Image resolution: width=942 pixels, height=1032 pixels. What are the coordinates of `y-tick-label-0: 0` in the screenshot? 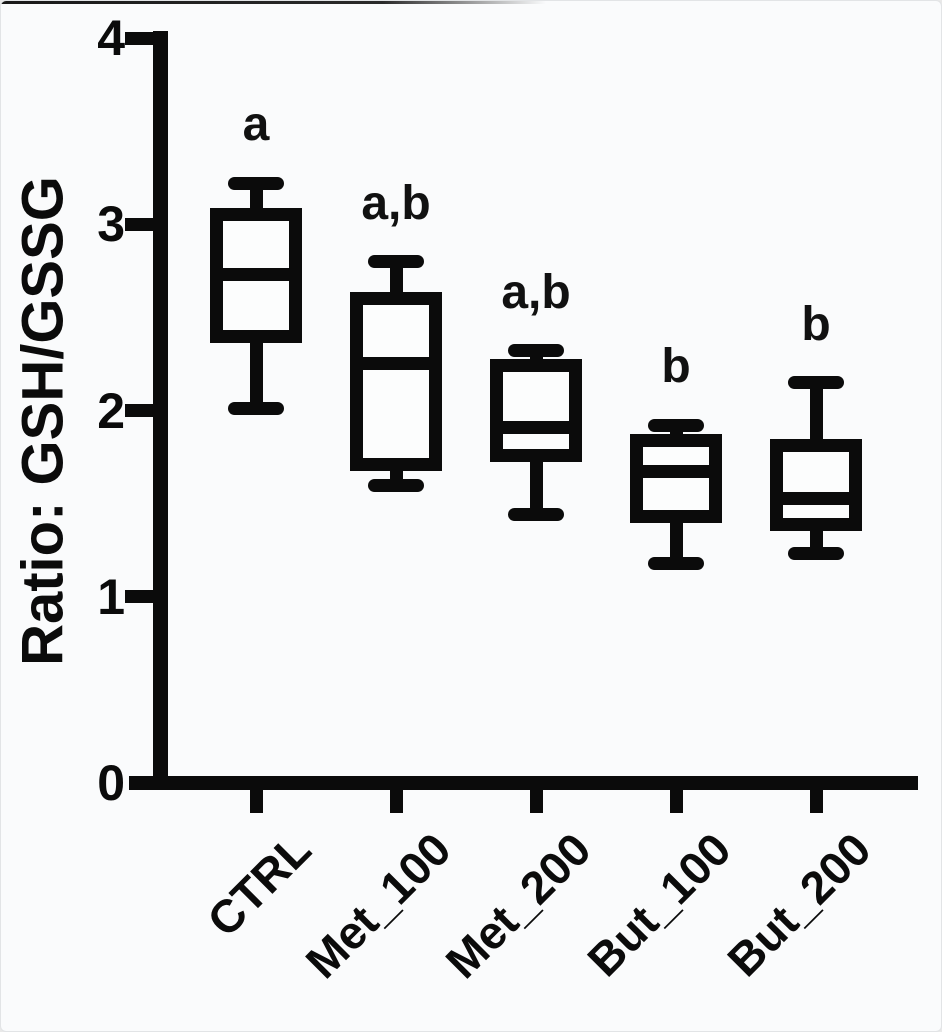 It's located at (111, 783).